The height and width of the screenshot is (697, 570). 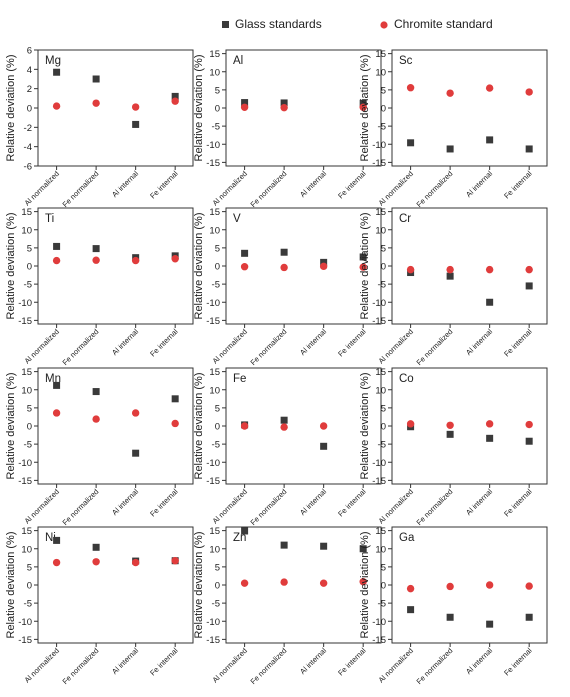 I want to click on panel-title: Zn, so click(x=239, y=538).